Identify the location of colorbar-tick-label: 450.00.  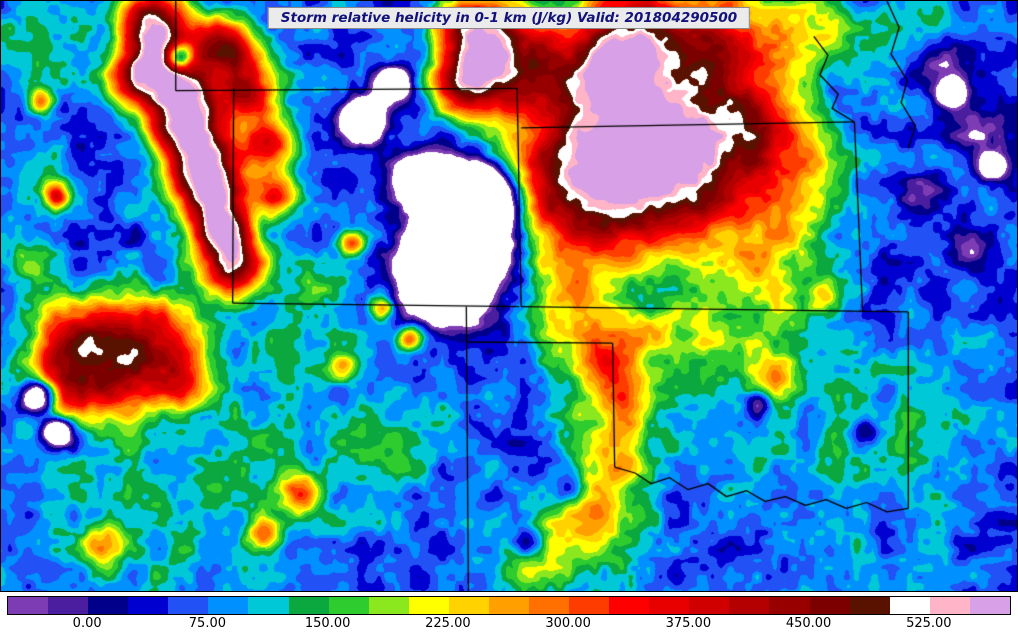
(808, 623).